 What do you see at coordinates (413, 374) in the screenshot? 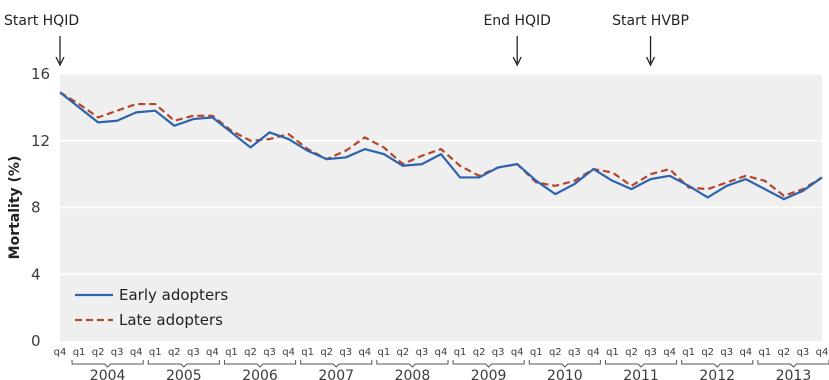
I see `x-tick-year: 2008` at bounding box center [413, 374].